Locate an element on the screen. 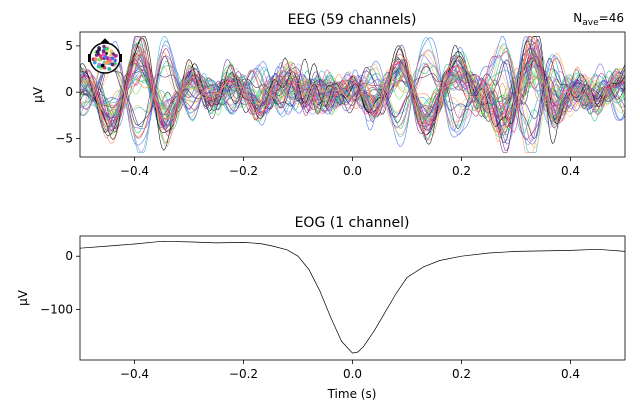 This screenshot has width=640, height=400. eog-xtick-label: 0.2 is located at coordinates (461, 374).